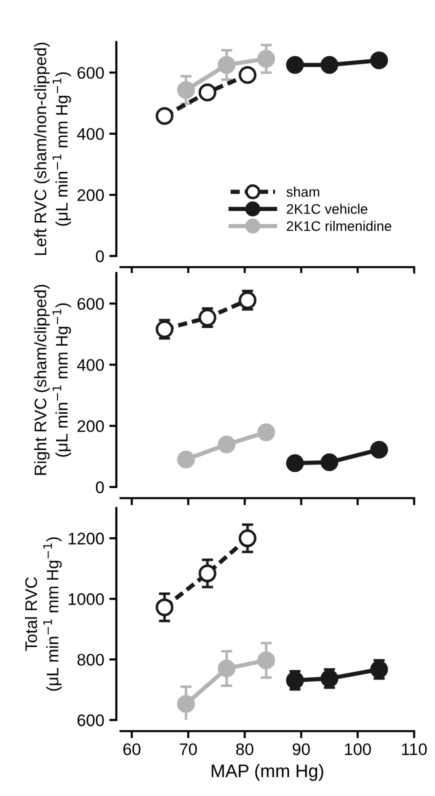 The height and width of the screenshot is (796, 435). What do you see at coordinates (303, 191) in the screenshot?
I see `legend-label: sham` at bounding box center [303, 191].